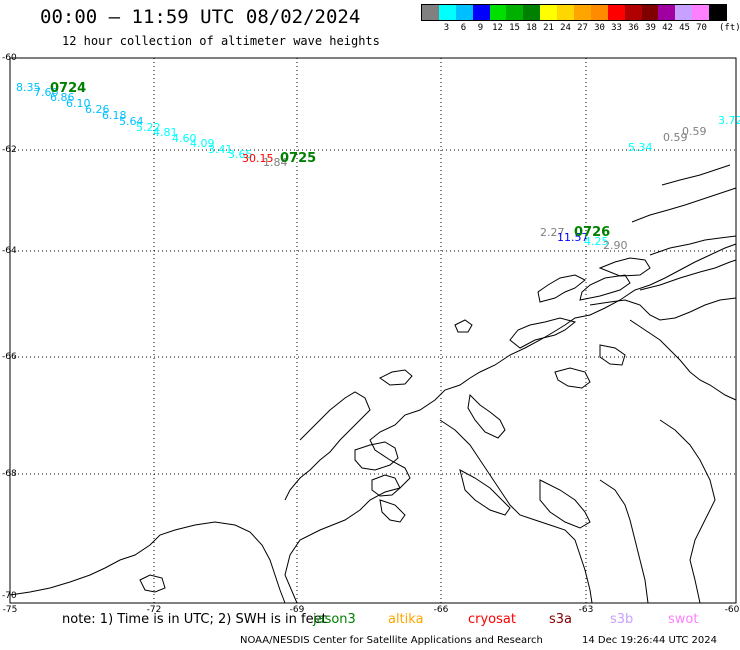 The image size is (740, 650). What do you see at coordinates (9, 596) in the screenshot?
I see `lat-label: -70` at bounding box center [9, 596].